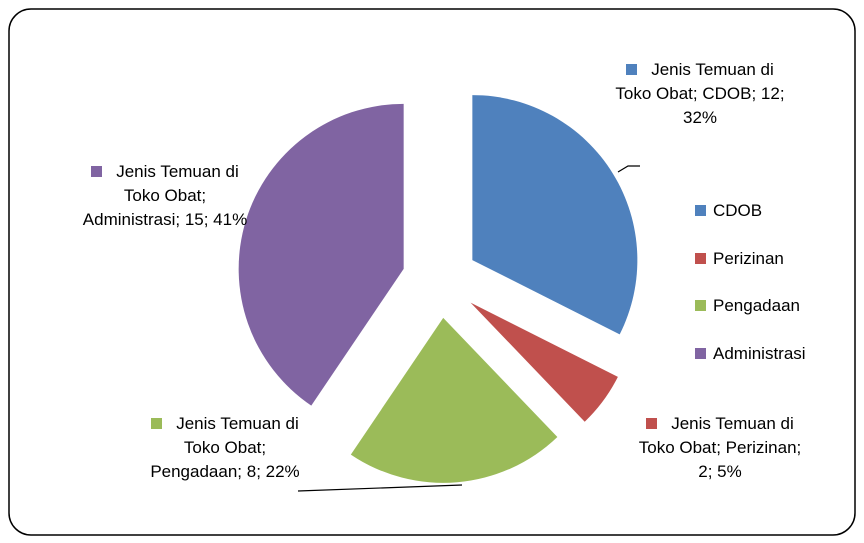 The width and height of the screenshot is (864, 543). I want to click on legend-entry: CDOB, so click(728, 211).